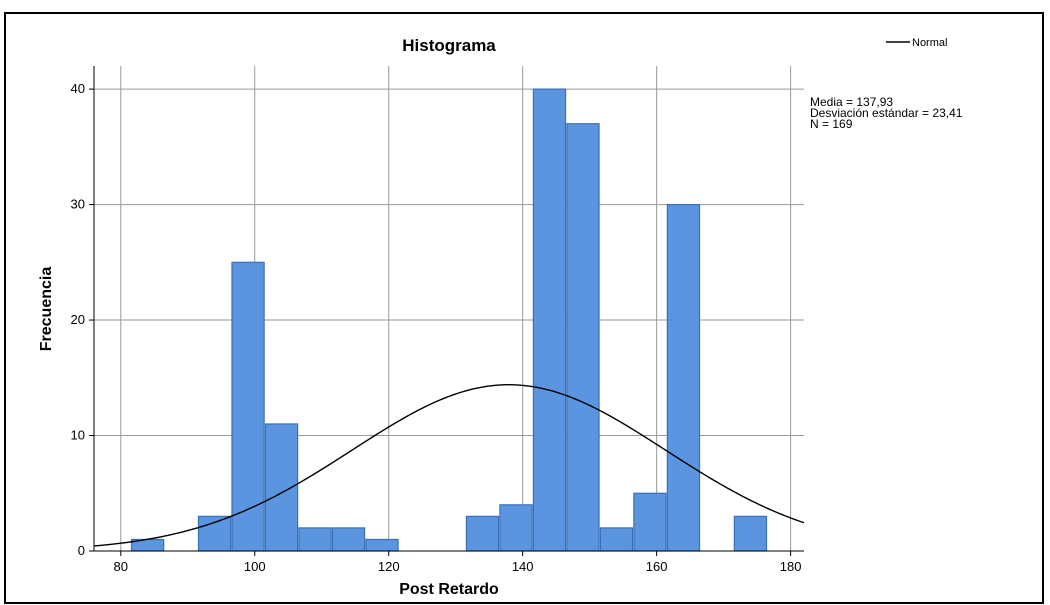  Describe the element at coordinates (121, 566) in the screenshot. I see `x-tick-label: 80` at that location.